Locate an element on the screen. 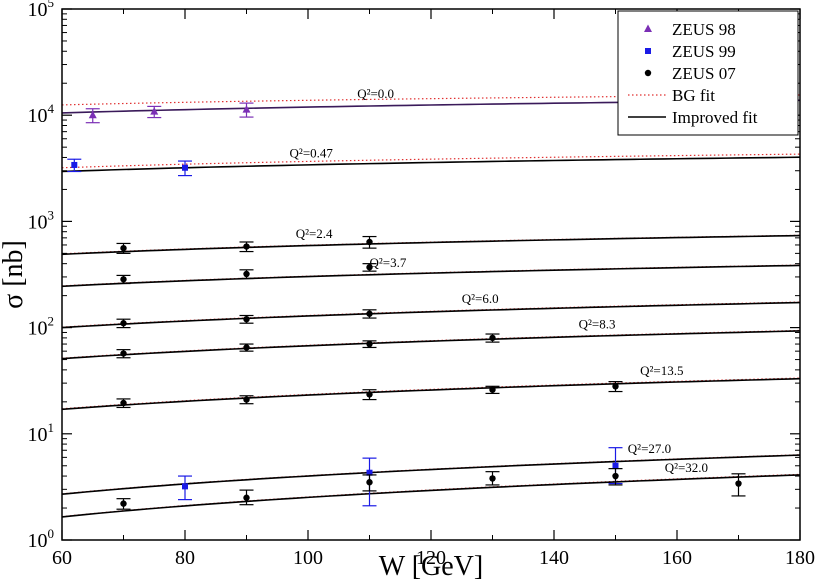 The width and height of the screenshot is (817, 581). improved-fit-curve-q2-3.7 is located at coordinates (431, 276).